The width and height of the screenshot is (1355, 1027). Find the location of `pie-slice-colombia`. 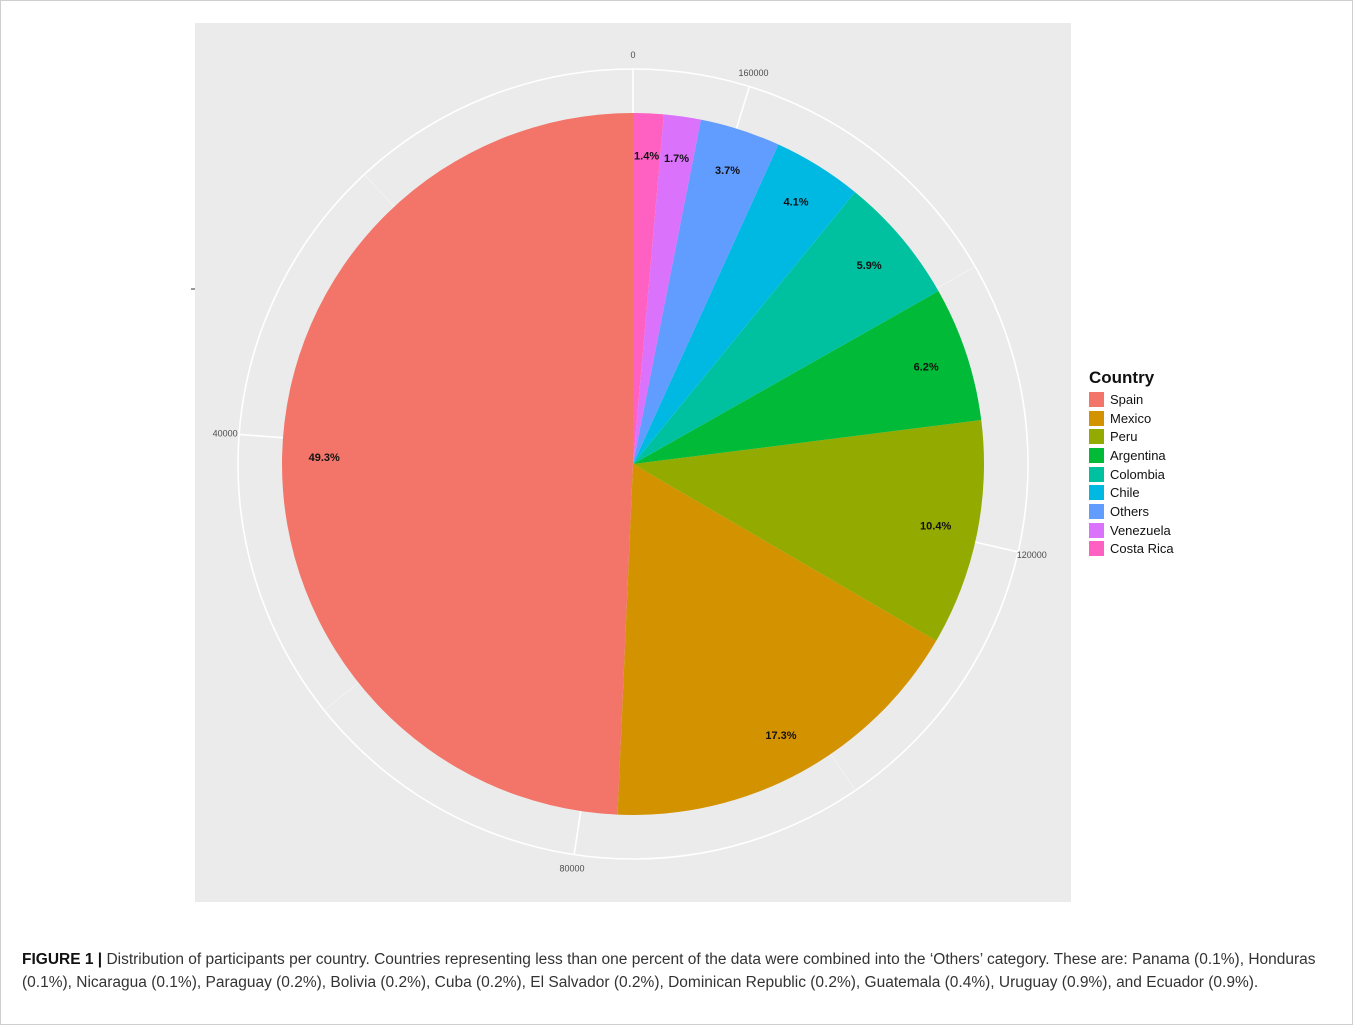

pie-slice-colombia is located at coordinates (786, 328).